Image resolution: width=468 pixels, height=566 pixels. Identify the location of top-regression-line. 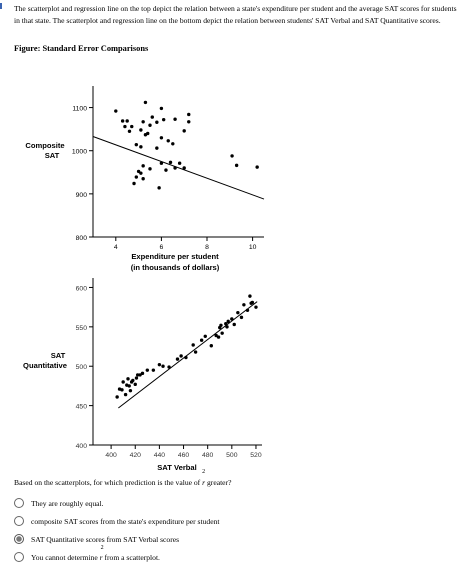
(178, 168).